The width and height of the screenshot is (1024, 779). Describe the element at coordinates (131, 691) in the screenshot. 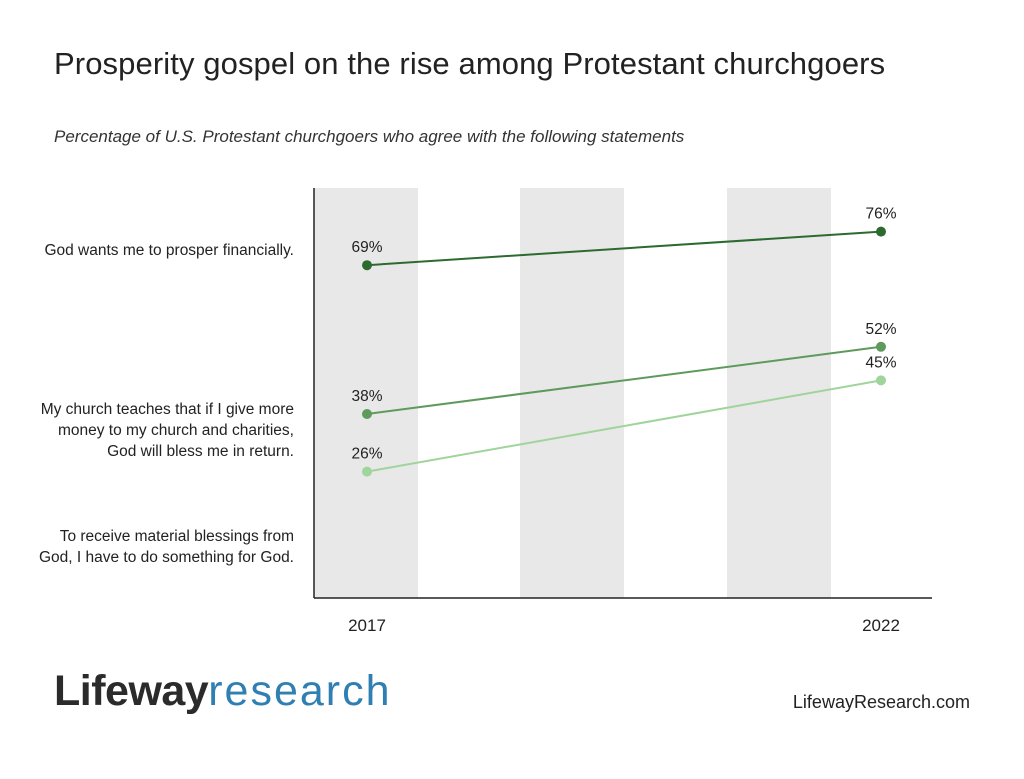

I see `logo-main-text: Lifeway` at that location.